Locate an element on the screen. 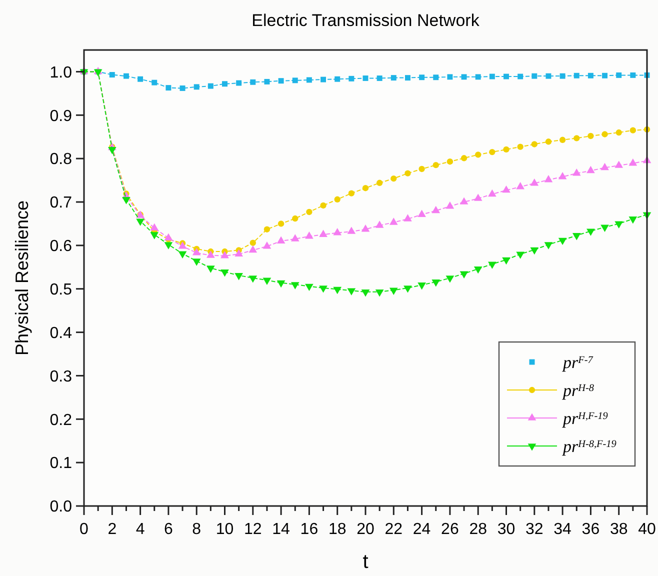 The image size is (658, 576). x-tick-label: 36 is located at coordinates (591, 529).